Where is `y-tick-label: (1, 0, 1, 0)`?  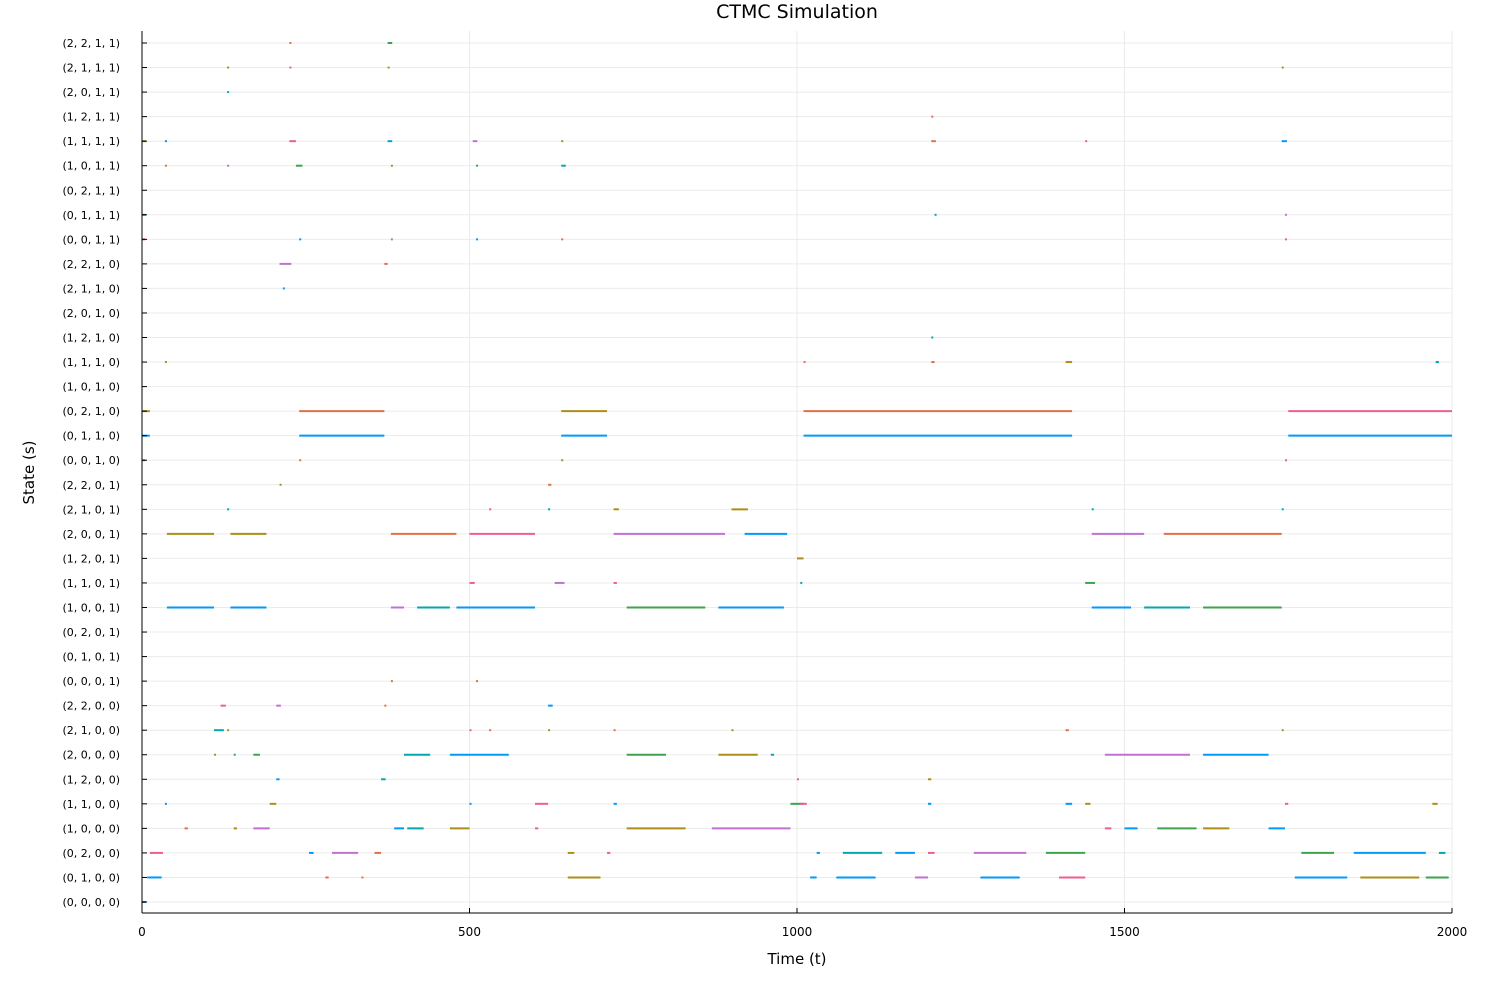
y-tick-label: (1, 0, 1, 0) is located at coordinates (91, 387).